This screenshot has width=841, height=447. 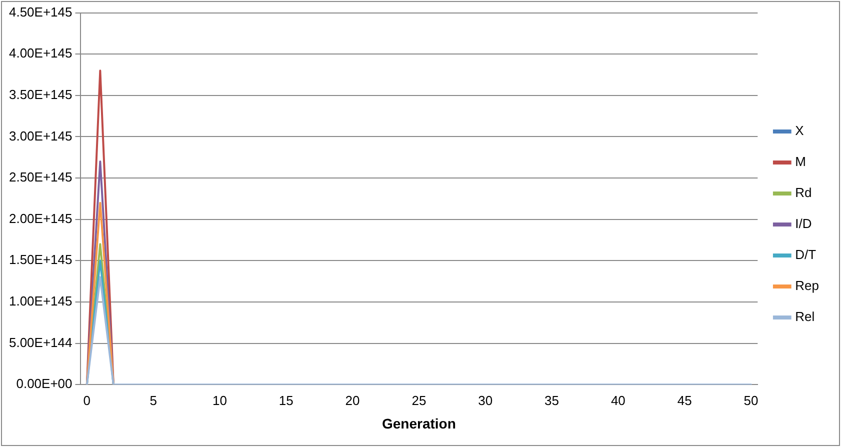 I want to click on y-tick-label: 4.50E+145, so click(x=40, y=12).